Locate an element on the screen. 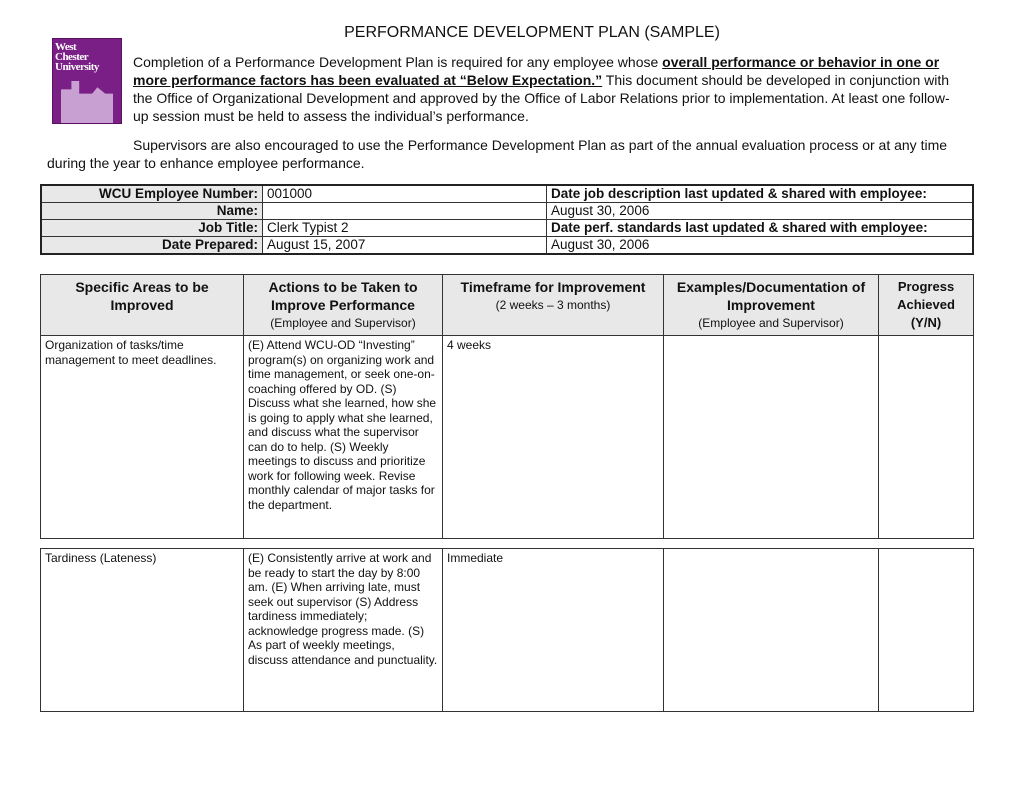 The width and height of the screenshot is (1024, 799). info-value: Clerk Typist 2 is located at coordinates (404, 228).